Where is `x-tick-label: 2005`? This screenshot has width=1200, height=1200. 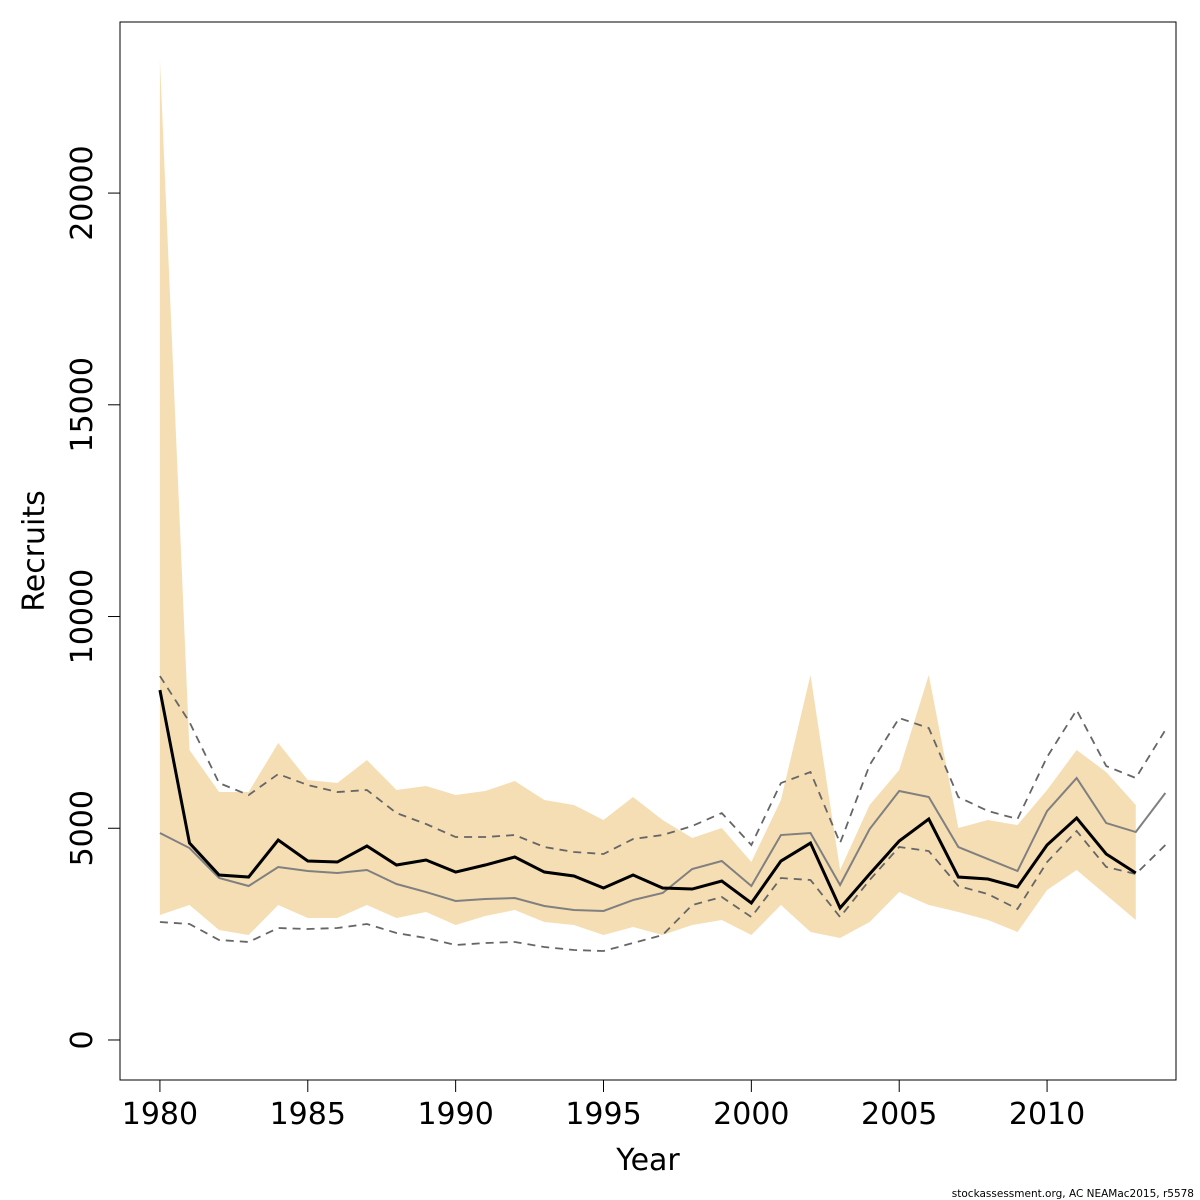
x-tick-label: 2005 is located at coordinates (899, 1114).